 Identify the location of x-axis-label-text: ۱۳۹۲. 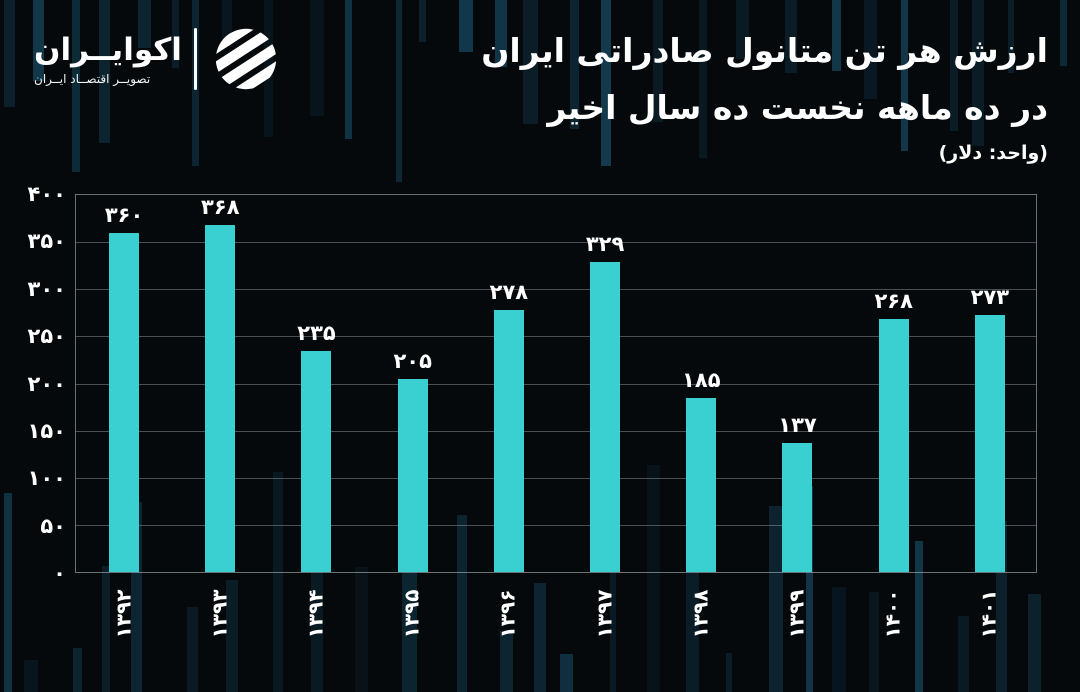
(123, 614).